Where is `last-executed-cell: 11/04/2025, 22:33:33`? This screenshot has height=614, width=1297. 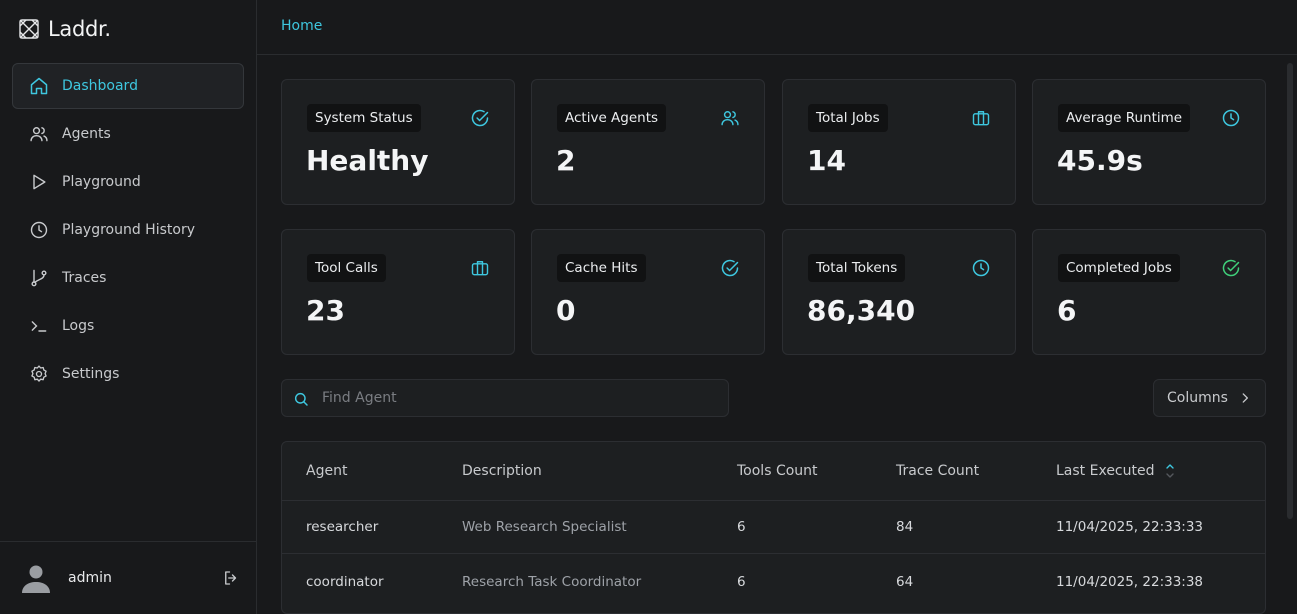 last-executed-cell: 11/04/2025, 22:33:33 is located at coordinates (1130, 527).